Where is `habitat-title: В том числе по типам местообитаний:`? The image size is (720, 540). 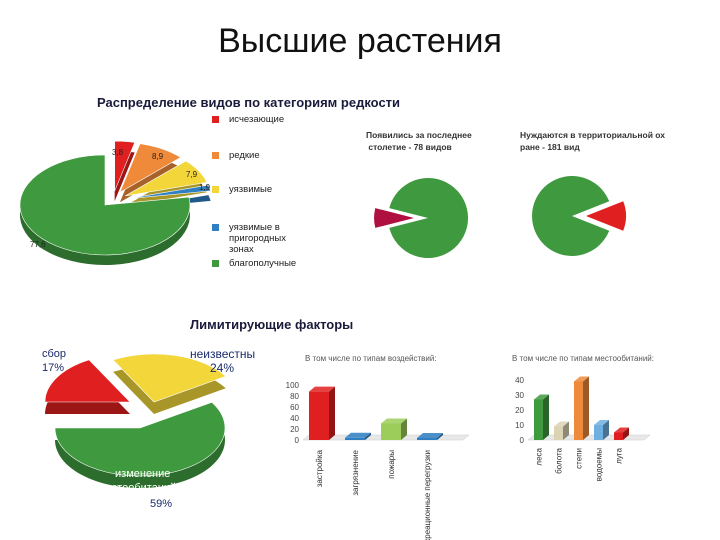 habitat-title: В том числе по типам местообитаний: is located at coordinates (583, 358).